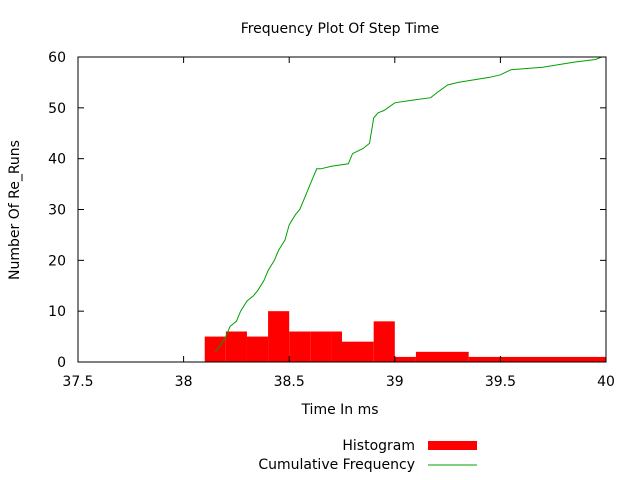 The image size is (640, 480). Describe the element at coordinates (57, 261) in the screenshot. I see `y-tick-label: 20` at that location.